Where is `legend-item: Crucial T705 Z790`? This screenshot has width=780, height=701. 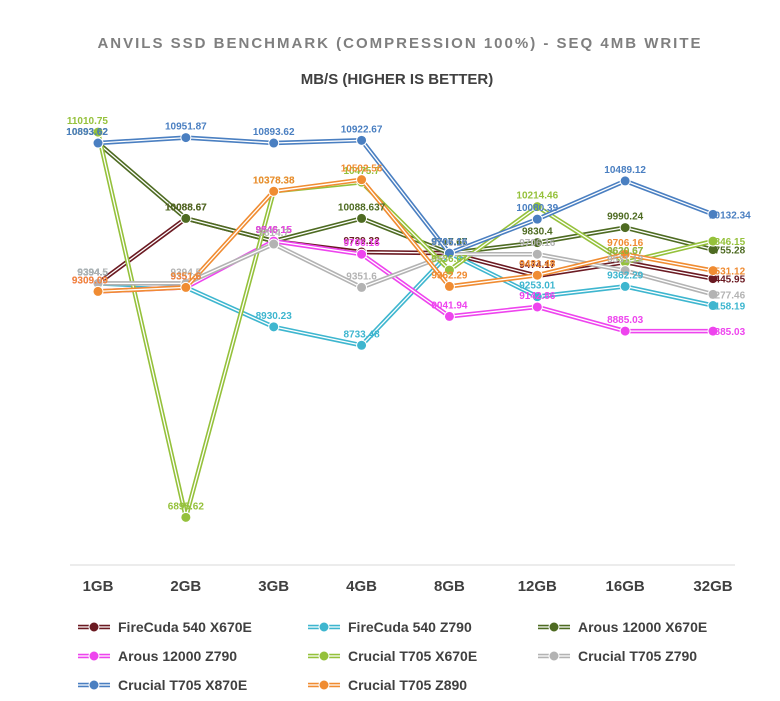 legend-item: Crucial T705 Z790 is located at coordinates (617, 656).